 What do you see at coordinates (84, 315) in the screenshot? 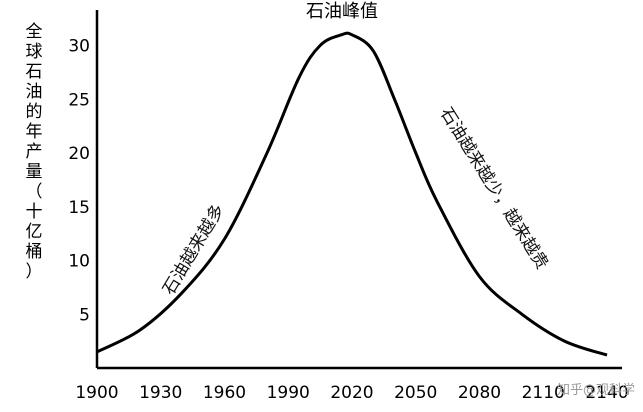
I see `y-tick-label: 5` at bounding box center [84, 315].